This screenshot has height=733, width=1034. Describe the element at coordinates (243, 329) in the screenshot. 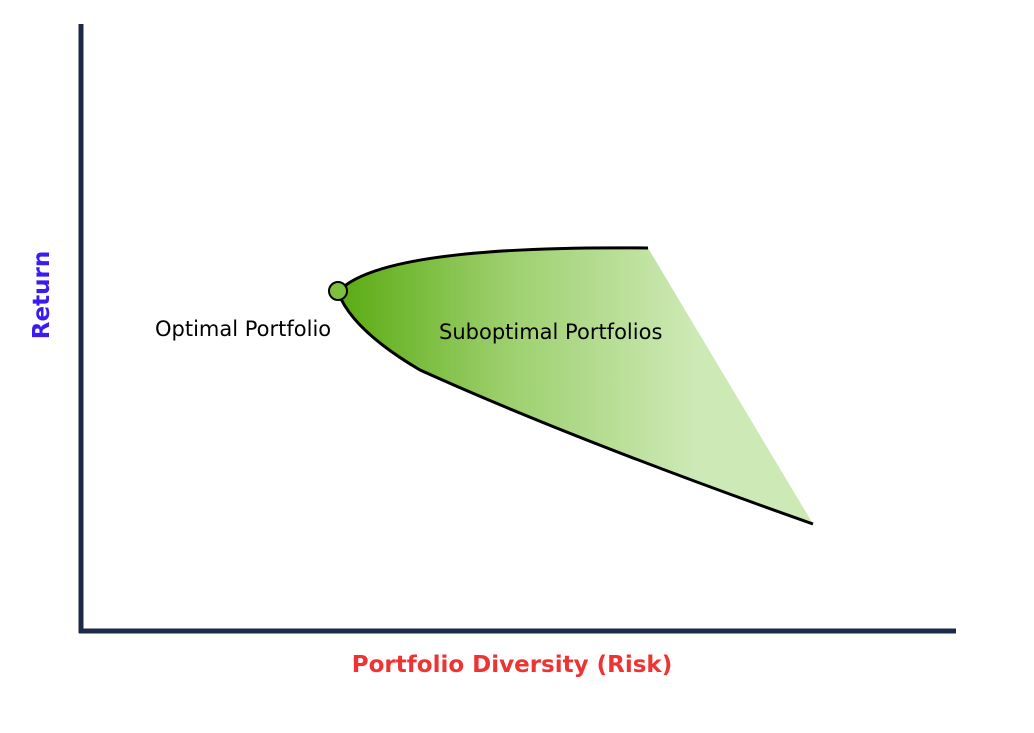

I see `optimal-portfolio-label: Optimal Portfolio` at that location.